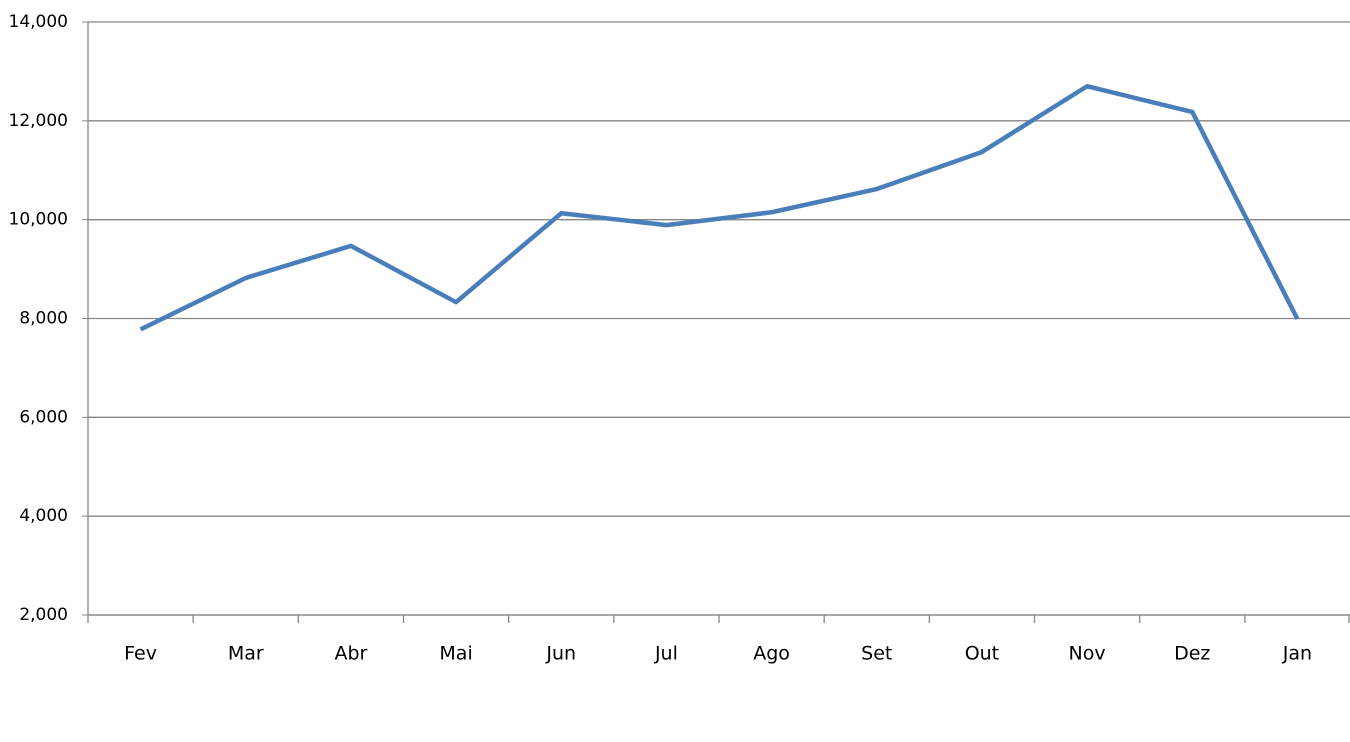 Image resolution: width=1350 pixels, height=742 pixels. I want to click on y-tick-label: 12,000, so click(38, 121).